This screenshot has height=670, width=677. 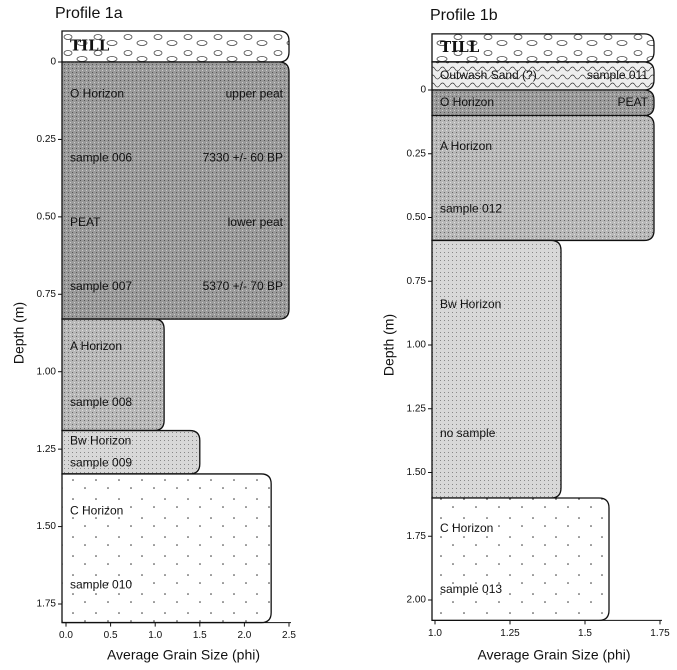 What do you see at coordinates (101, 402) in the screenshot?
I see `layer-label: sample 008` at bounding box center [101, 402].